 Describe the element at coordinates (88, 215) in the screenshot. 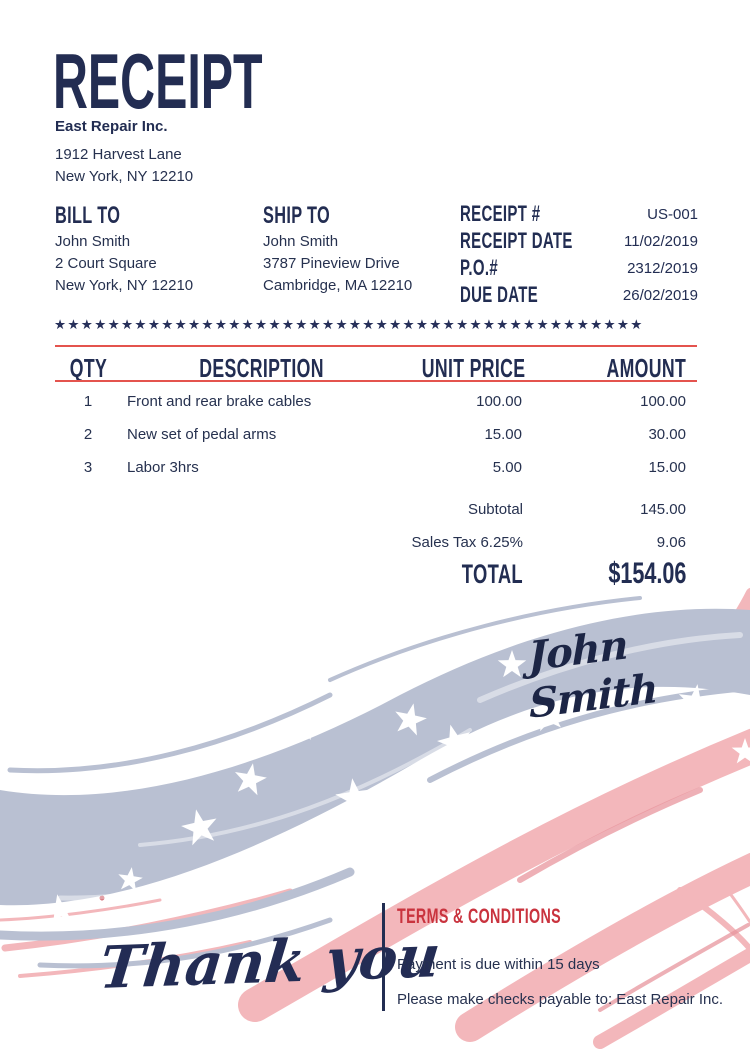

I see `bill-to-label: BILL TO` at that location.